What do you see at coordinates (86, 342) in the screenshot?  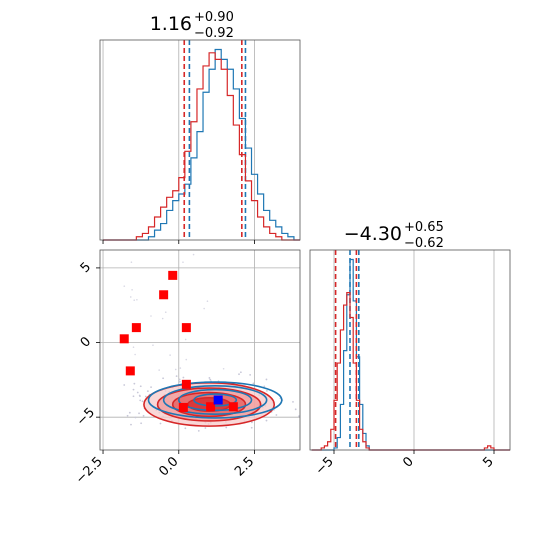 I see `y-tick-label: 0` at bounding box center [86, 342].